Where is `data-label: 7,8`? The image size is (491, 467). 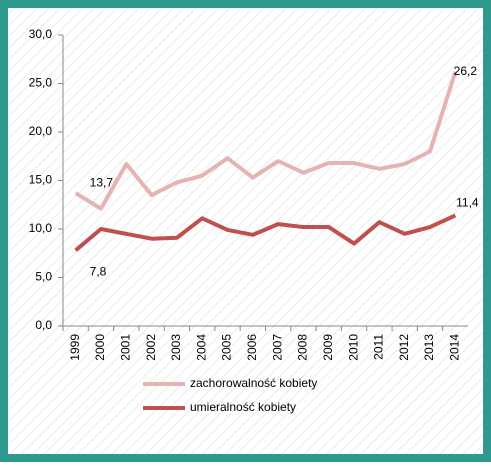
data-label: 7,8 is located at coordinates (98, 272).